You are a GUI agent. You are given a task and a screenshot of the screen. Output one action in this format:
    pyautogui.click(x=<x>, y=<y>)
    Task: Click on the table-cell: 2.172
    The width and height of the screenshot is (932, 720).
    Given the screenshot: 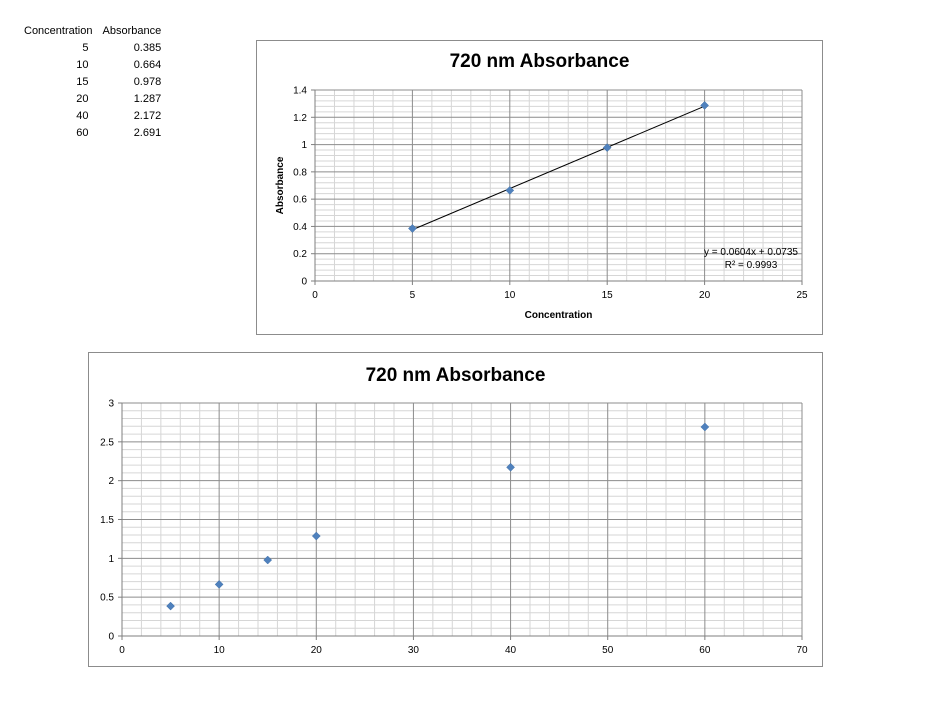 What is the action you would take?
    pyautogui.click(x=147, y=115)
    